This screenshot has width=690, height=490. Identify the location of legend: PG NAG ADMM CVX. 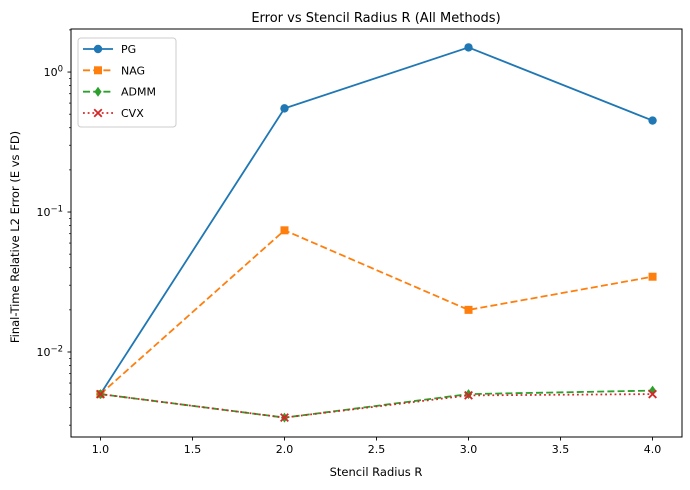
(127, 82).